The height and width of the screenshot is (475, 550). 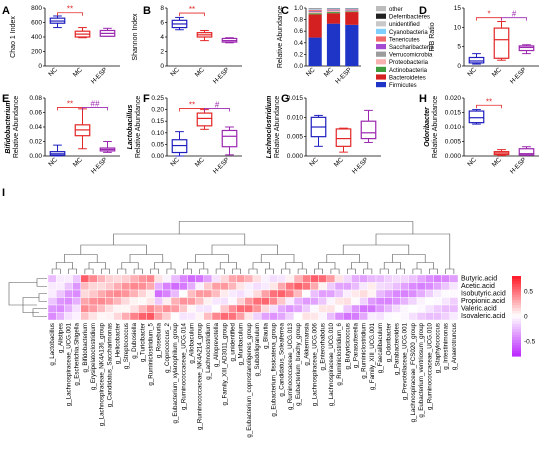 What do you see at coordinates (53, 72) in the screenshot?
I see `x-tick-label: NC` at bounding box center [53, 72].